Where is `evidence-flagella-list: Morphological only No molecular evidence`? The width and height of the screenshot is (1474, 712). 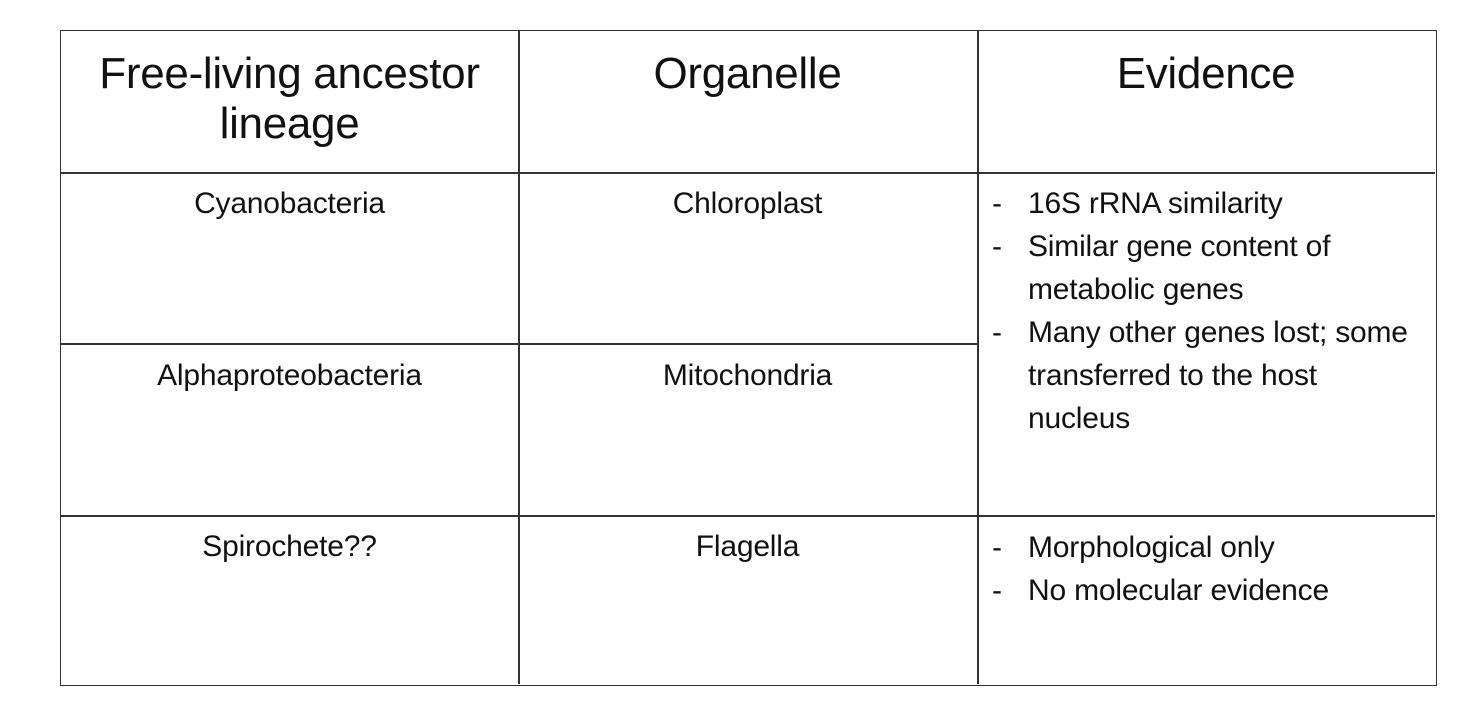
evidence-flagella-list: Morphological only No molecular evidence is located at coordinates (1206, 569).